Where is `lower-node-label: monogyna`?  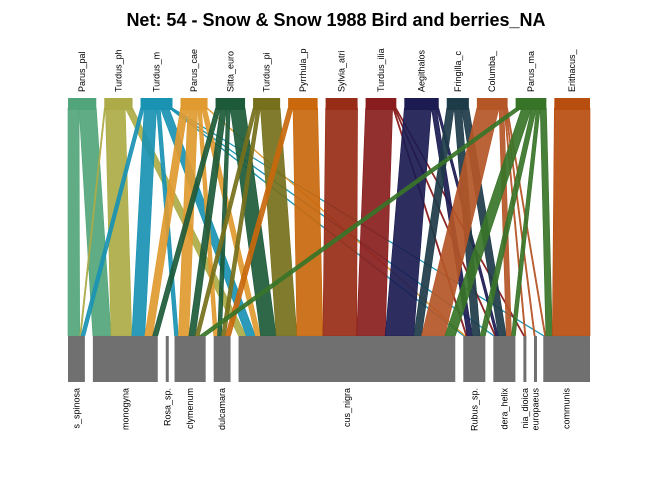 lower-node-label: monogyna is located at coordinates (125, 409).